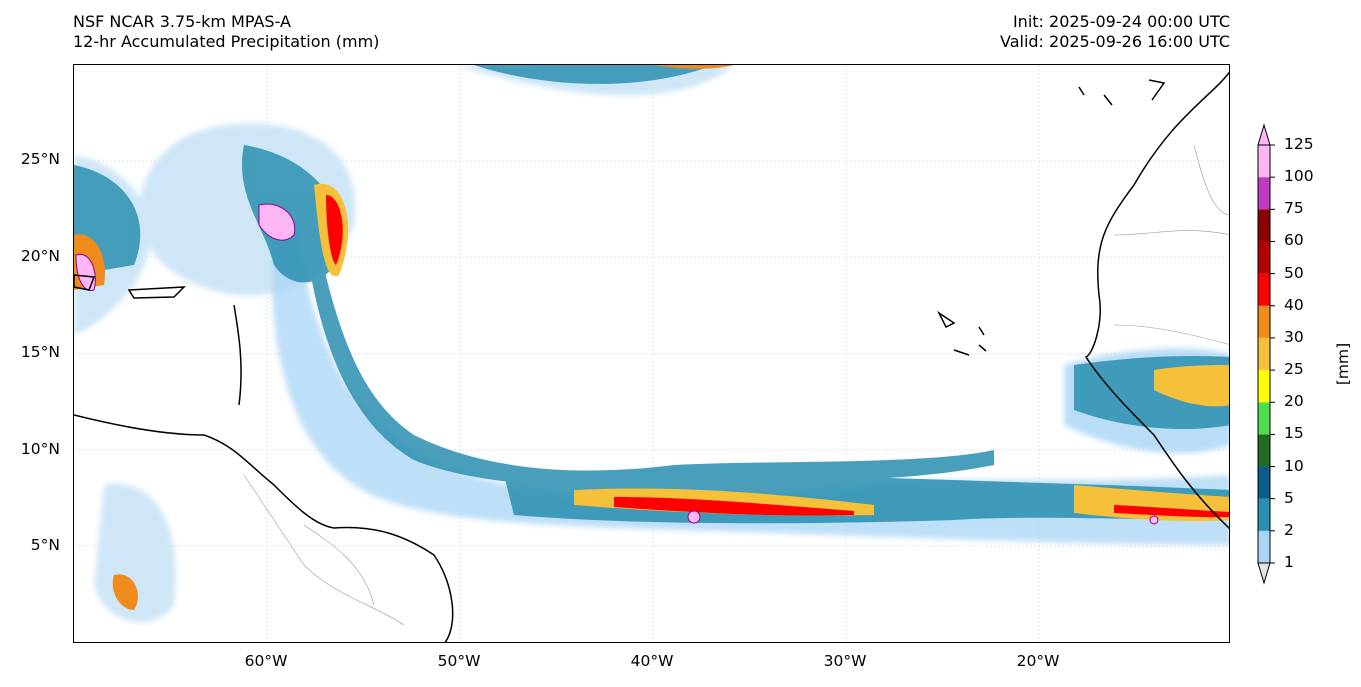 The width and height of the screenshot is (1361, 687). Describe the element at coordinates (1289, 562) in the screenshot. I see `colorbar-tick-label: 1` at that location.